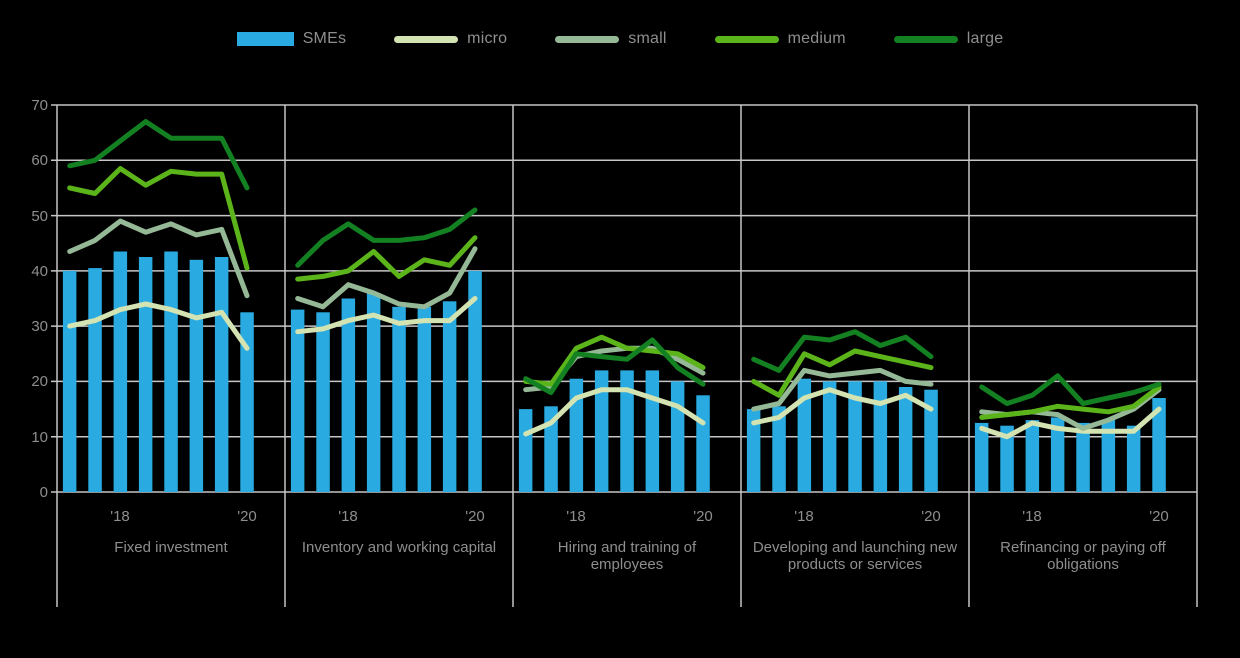 The width and height of the screenshot is (1240, 658). Describe the element at coordinates (399, 570) in the screenshot. I see `panel-foot-2: '18 '20 Inventory and working capital` at that location.